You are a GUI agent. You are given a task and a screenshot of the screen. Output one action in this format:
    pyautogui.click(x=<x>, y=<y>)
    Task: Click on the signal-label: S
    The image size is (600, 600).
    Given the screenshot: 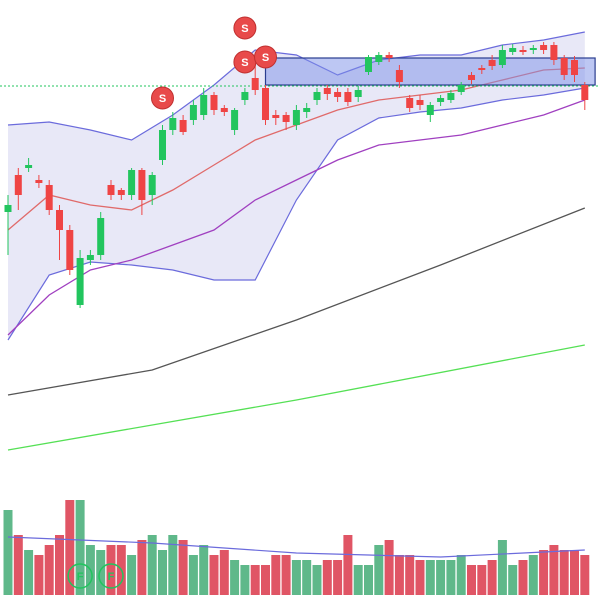 What is the action you would take?
    pyautogui.click(x=244, y=63)
    